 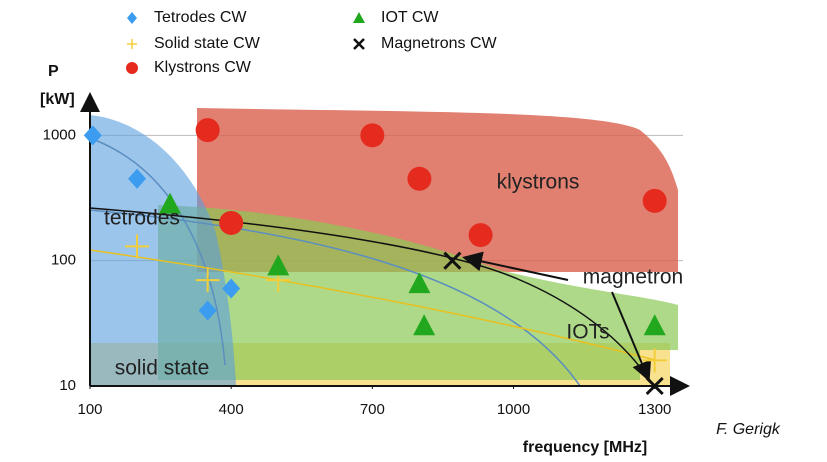 I want to click on x-tick-label: 700, so click(x=372, y=409).